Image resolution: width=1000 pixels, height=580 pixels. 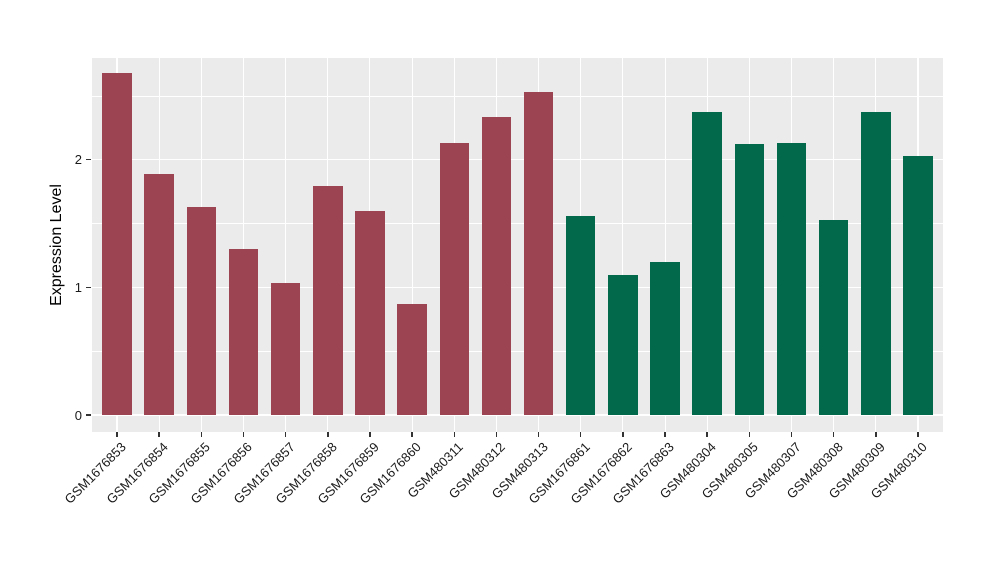 What do you see at coordinates (791, 278) in the screenshot?
I see `bar-GSM480307` at bounding box center [791, 278].